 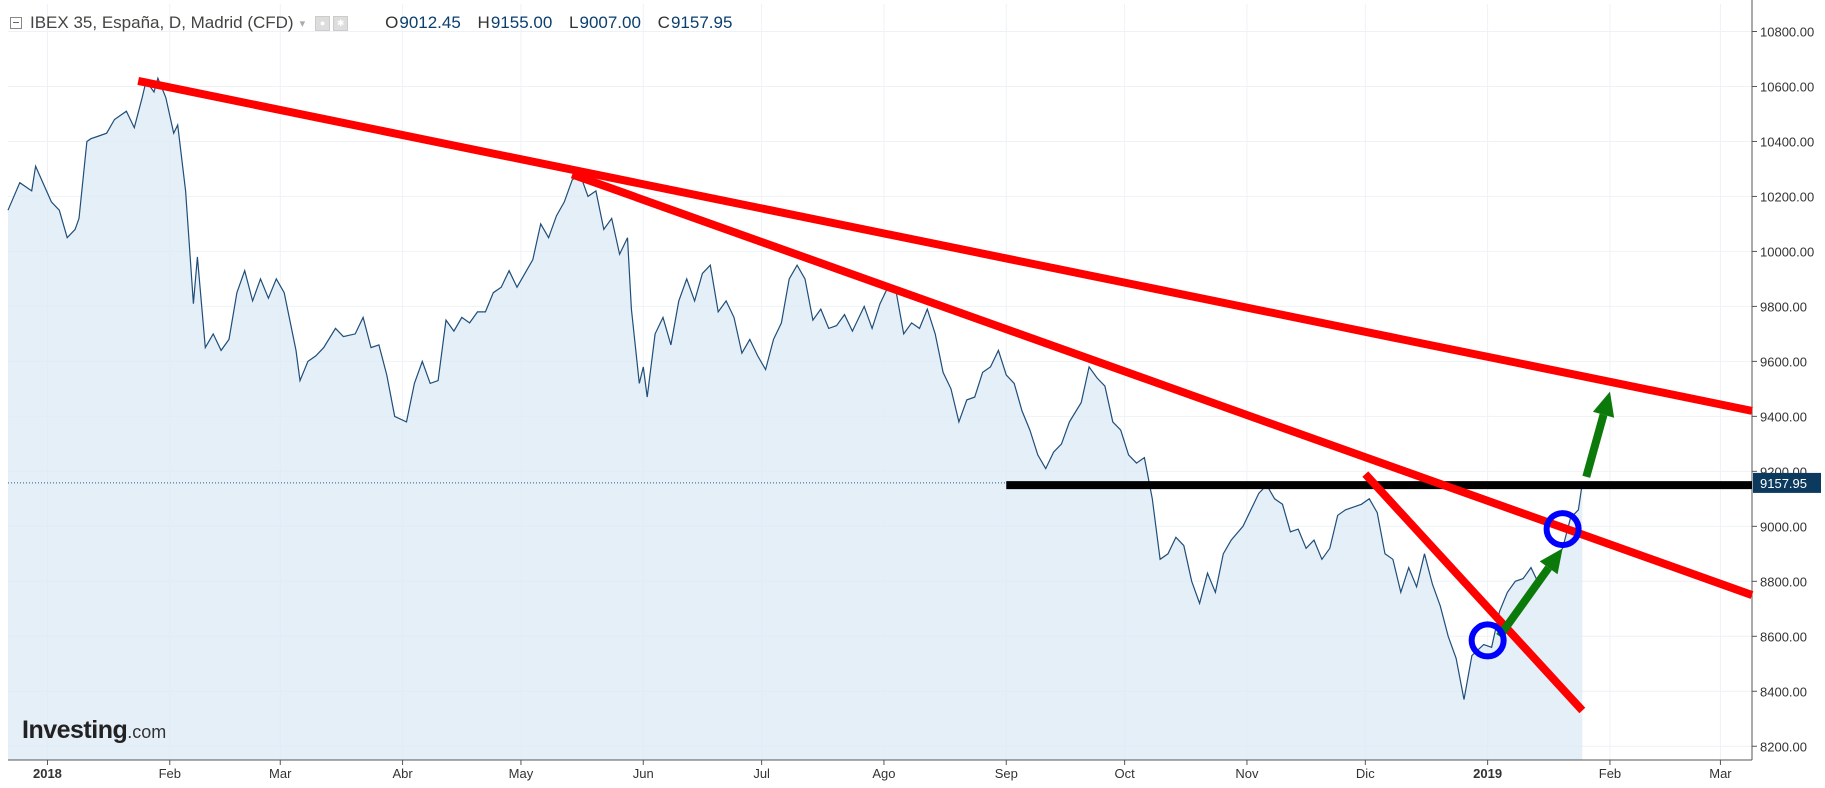 I want to click on x-tick-label: Sep, so click(x=1006, y=773).